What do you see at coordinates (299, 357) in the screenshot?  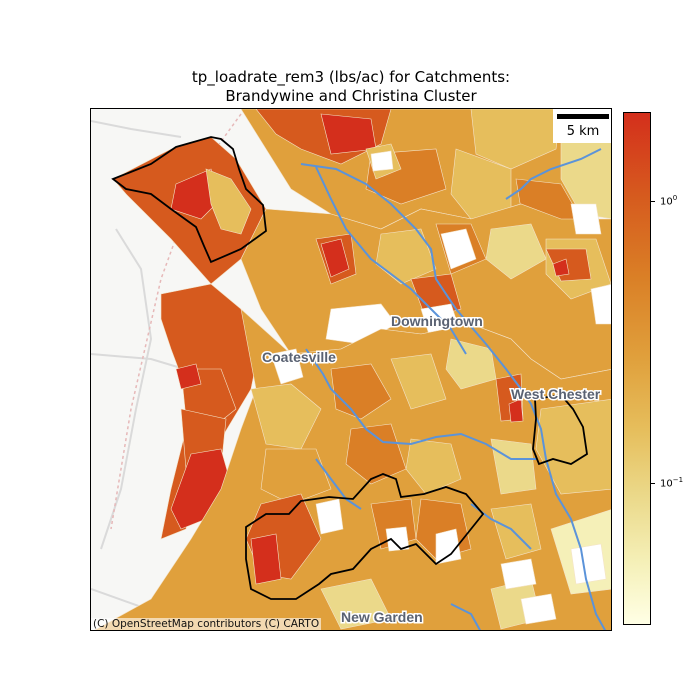 I see `place-label-coatesville: Coatesville` at bounding box center [299, 357].